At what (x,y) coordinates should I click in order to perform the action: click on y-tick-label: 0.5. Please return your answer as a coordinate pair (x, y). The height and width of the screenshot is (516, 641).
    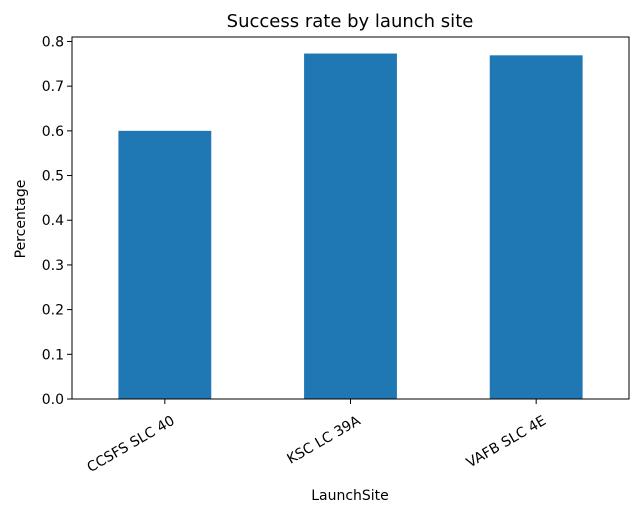
    Looking at the image, I should click on (53, 177).